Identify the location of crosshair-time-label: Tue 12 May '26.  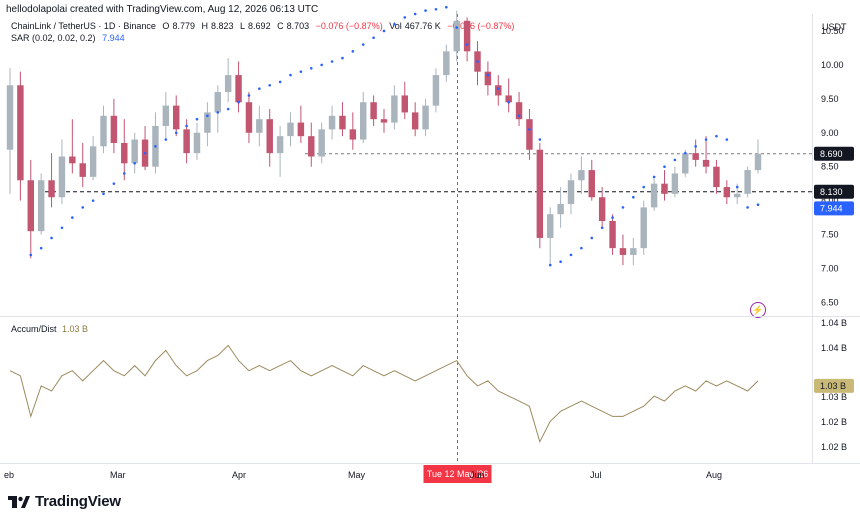
(457, 474).